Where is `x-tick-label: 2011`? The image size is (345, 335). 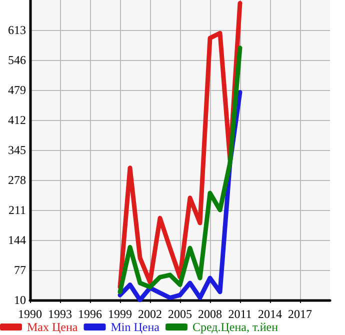
x-tick-label: 2011 is located at coordinates (240, 314).